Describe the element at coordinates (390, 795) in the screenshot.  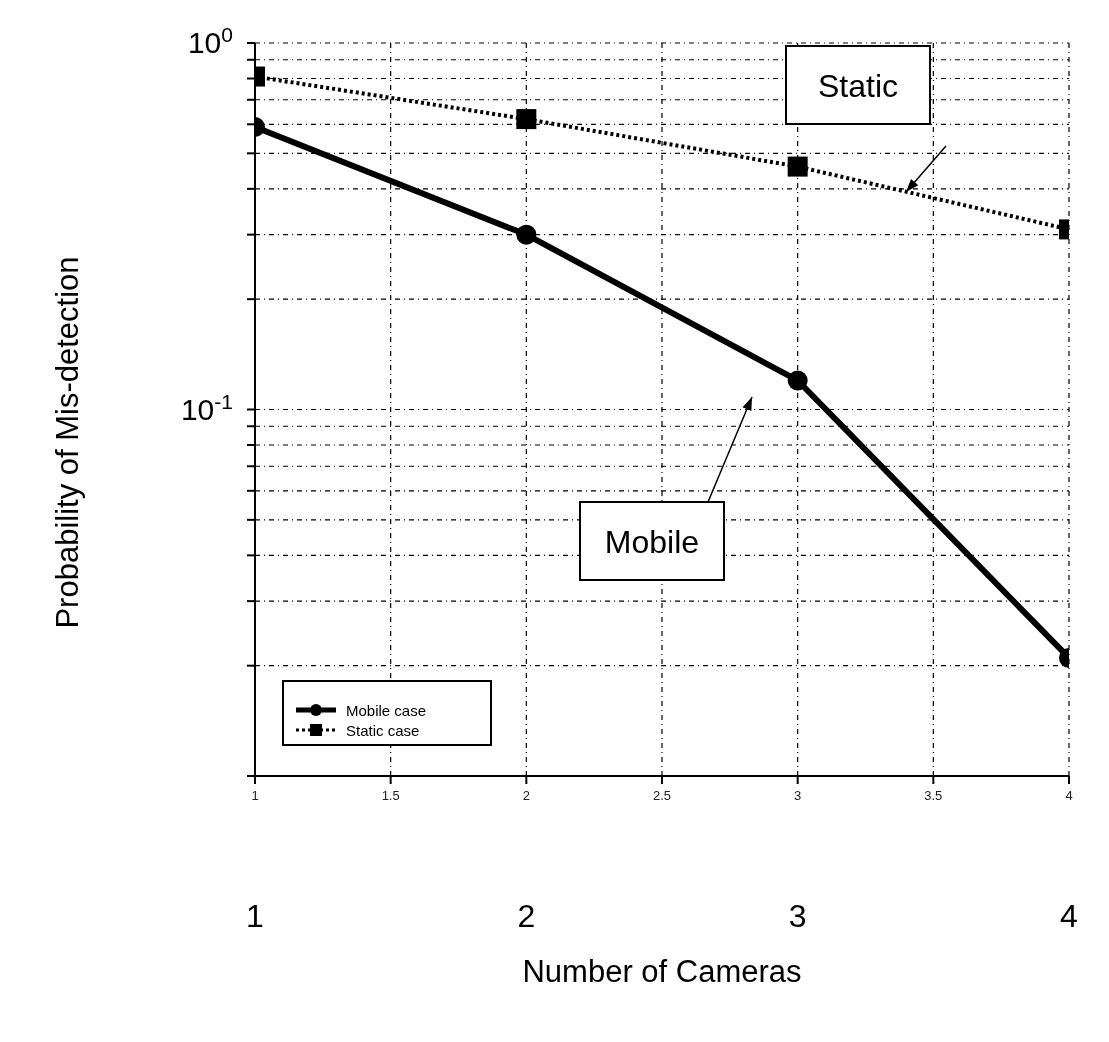
I see `x-tick-label: 1.5` at that location.